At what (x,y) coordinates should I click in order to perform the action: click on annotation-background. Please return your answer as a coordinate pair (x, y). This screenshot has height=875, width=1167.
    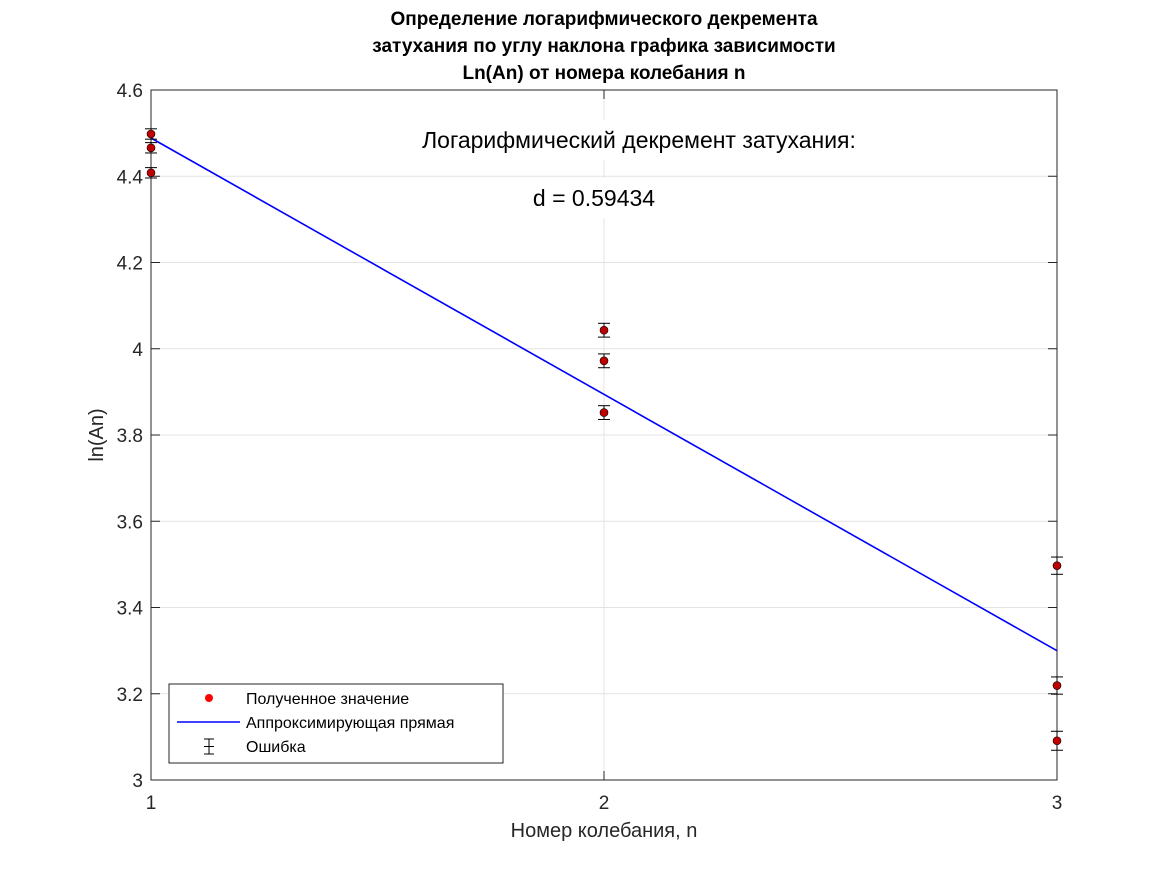
    Looking at the image, I should click on (639, 169).